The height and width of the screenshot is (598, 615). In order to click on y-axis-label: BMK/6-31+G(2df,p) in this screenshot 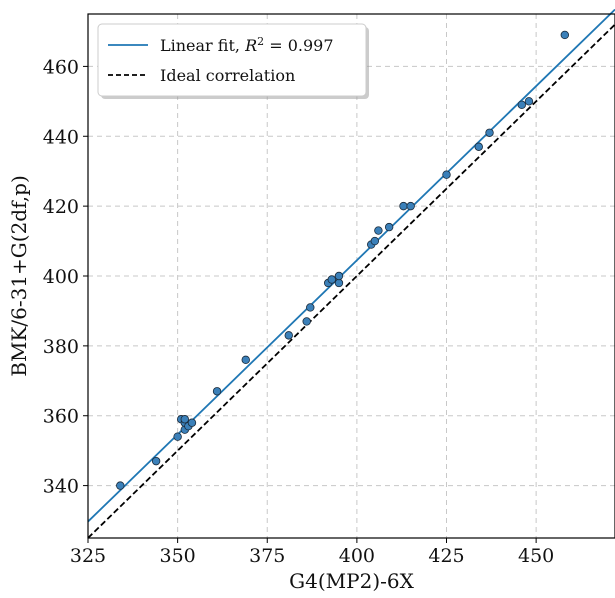, I will do `click(19, 276)`.